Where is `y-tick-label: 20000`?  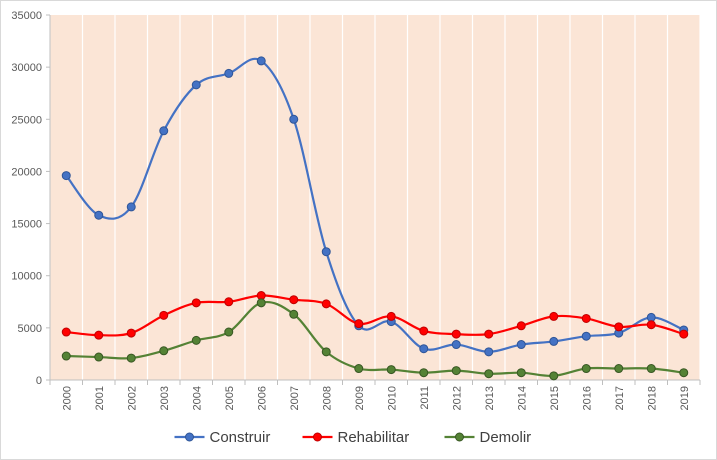 y-tick-label: 20000 is located at coordinates (26, 172).